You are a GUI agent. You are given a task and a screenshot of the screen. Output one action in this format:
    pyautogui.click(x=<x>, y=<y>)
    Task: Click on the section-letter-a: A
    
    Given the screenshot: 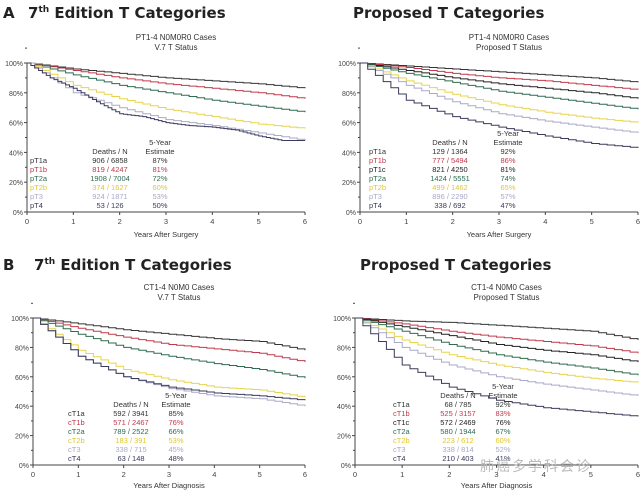 What is the action you would take?
    pyautogui.click(x=9, y=13)
    